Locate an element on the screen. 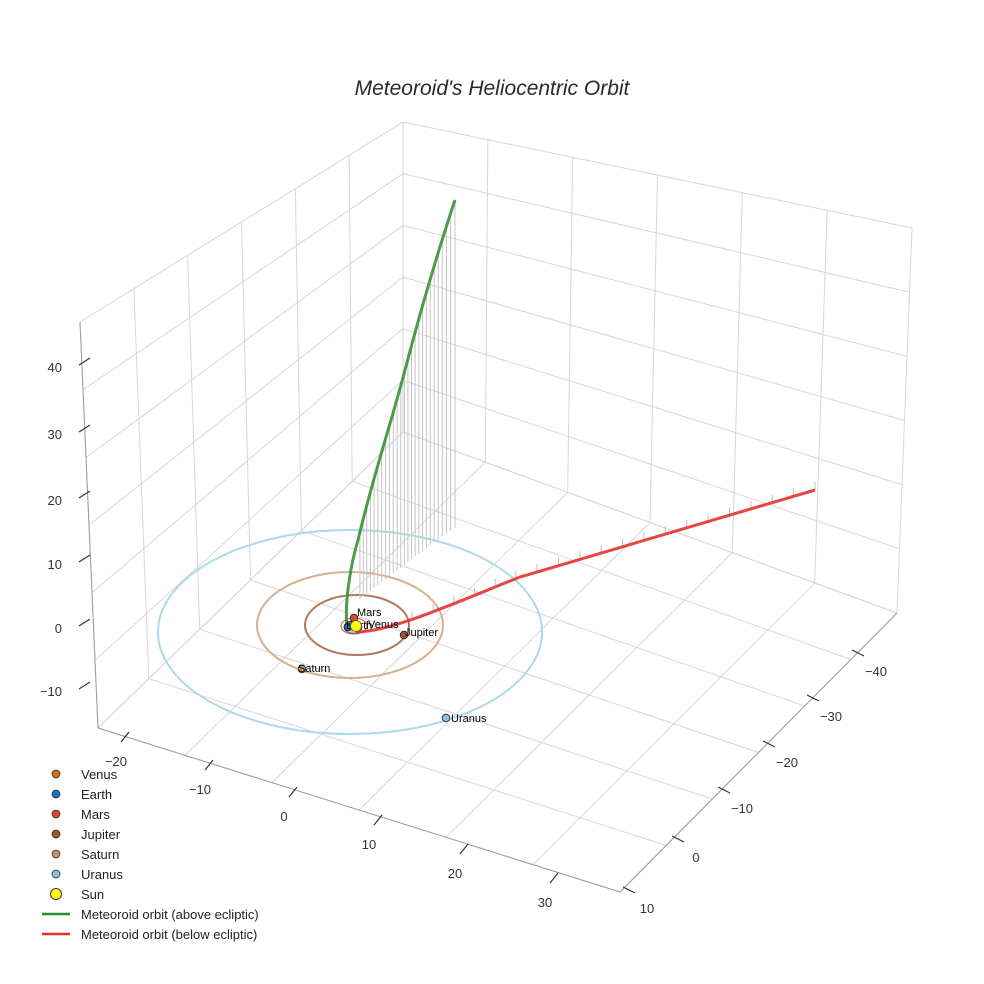 This screenshot has height=984, width=984. legend-item: Venus is located at coordinates (84, 774).